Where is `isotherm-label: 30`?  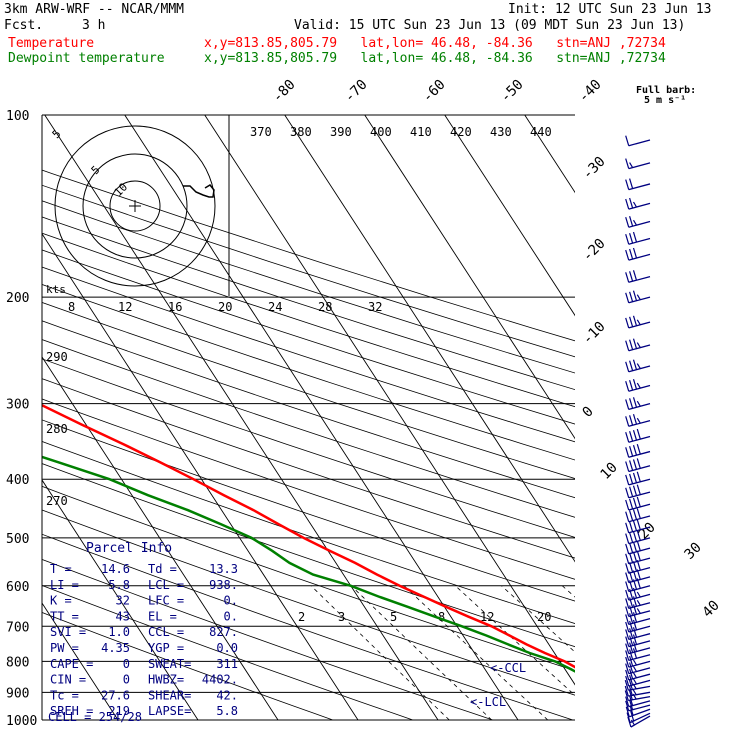
isotherm-label: 30 is located at coordinates (693, 551).